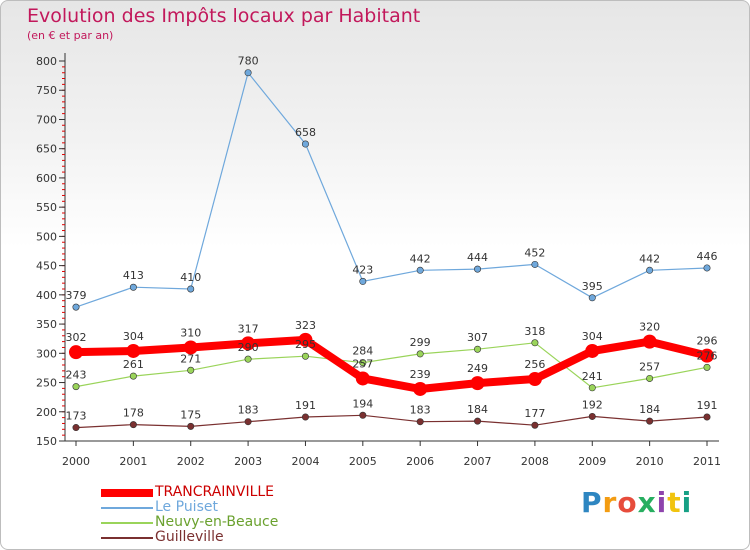 The width and height of the screenshot is (750, 550). Describe the element at coordinates (76, 461) in the screenshot. I see `x-tick-label: 2000` at that location.